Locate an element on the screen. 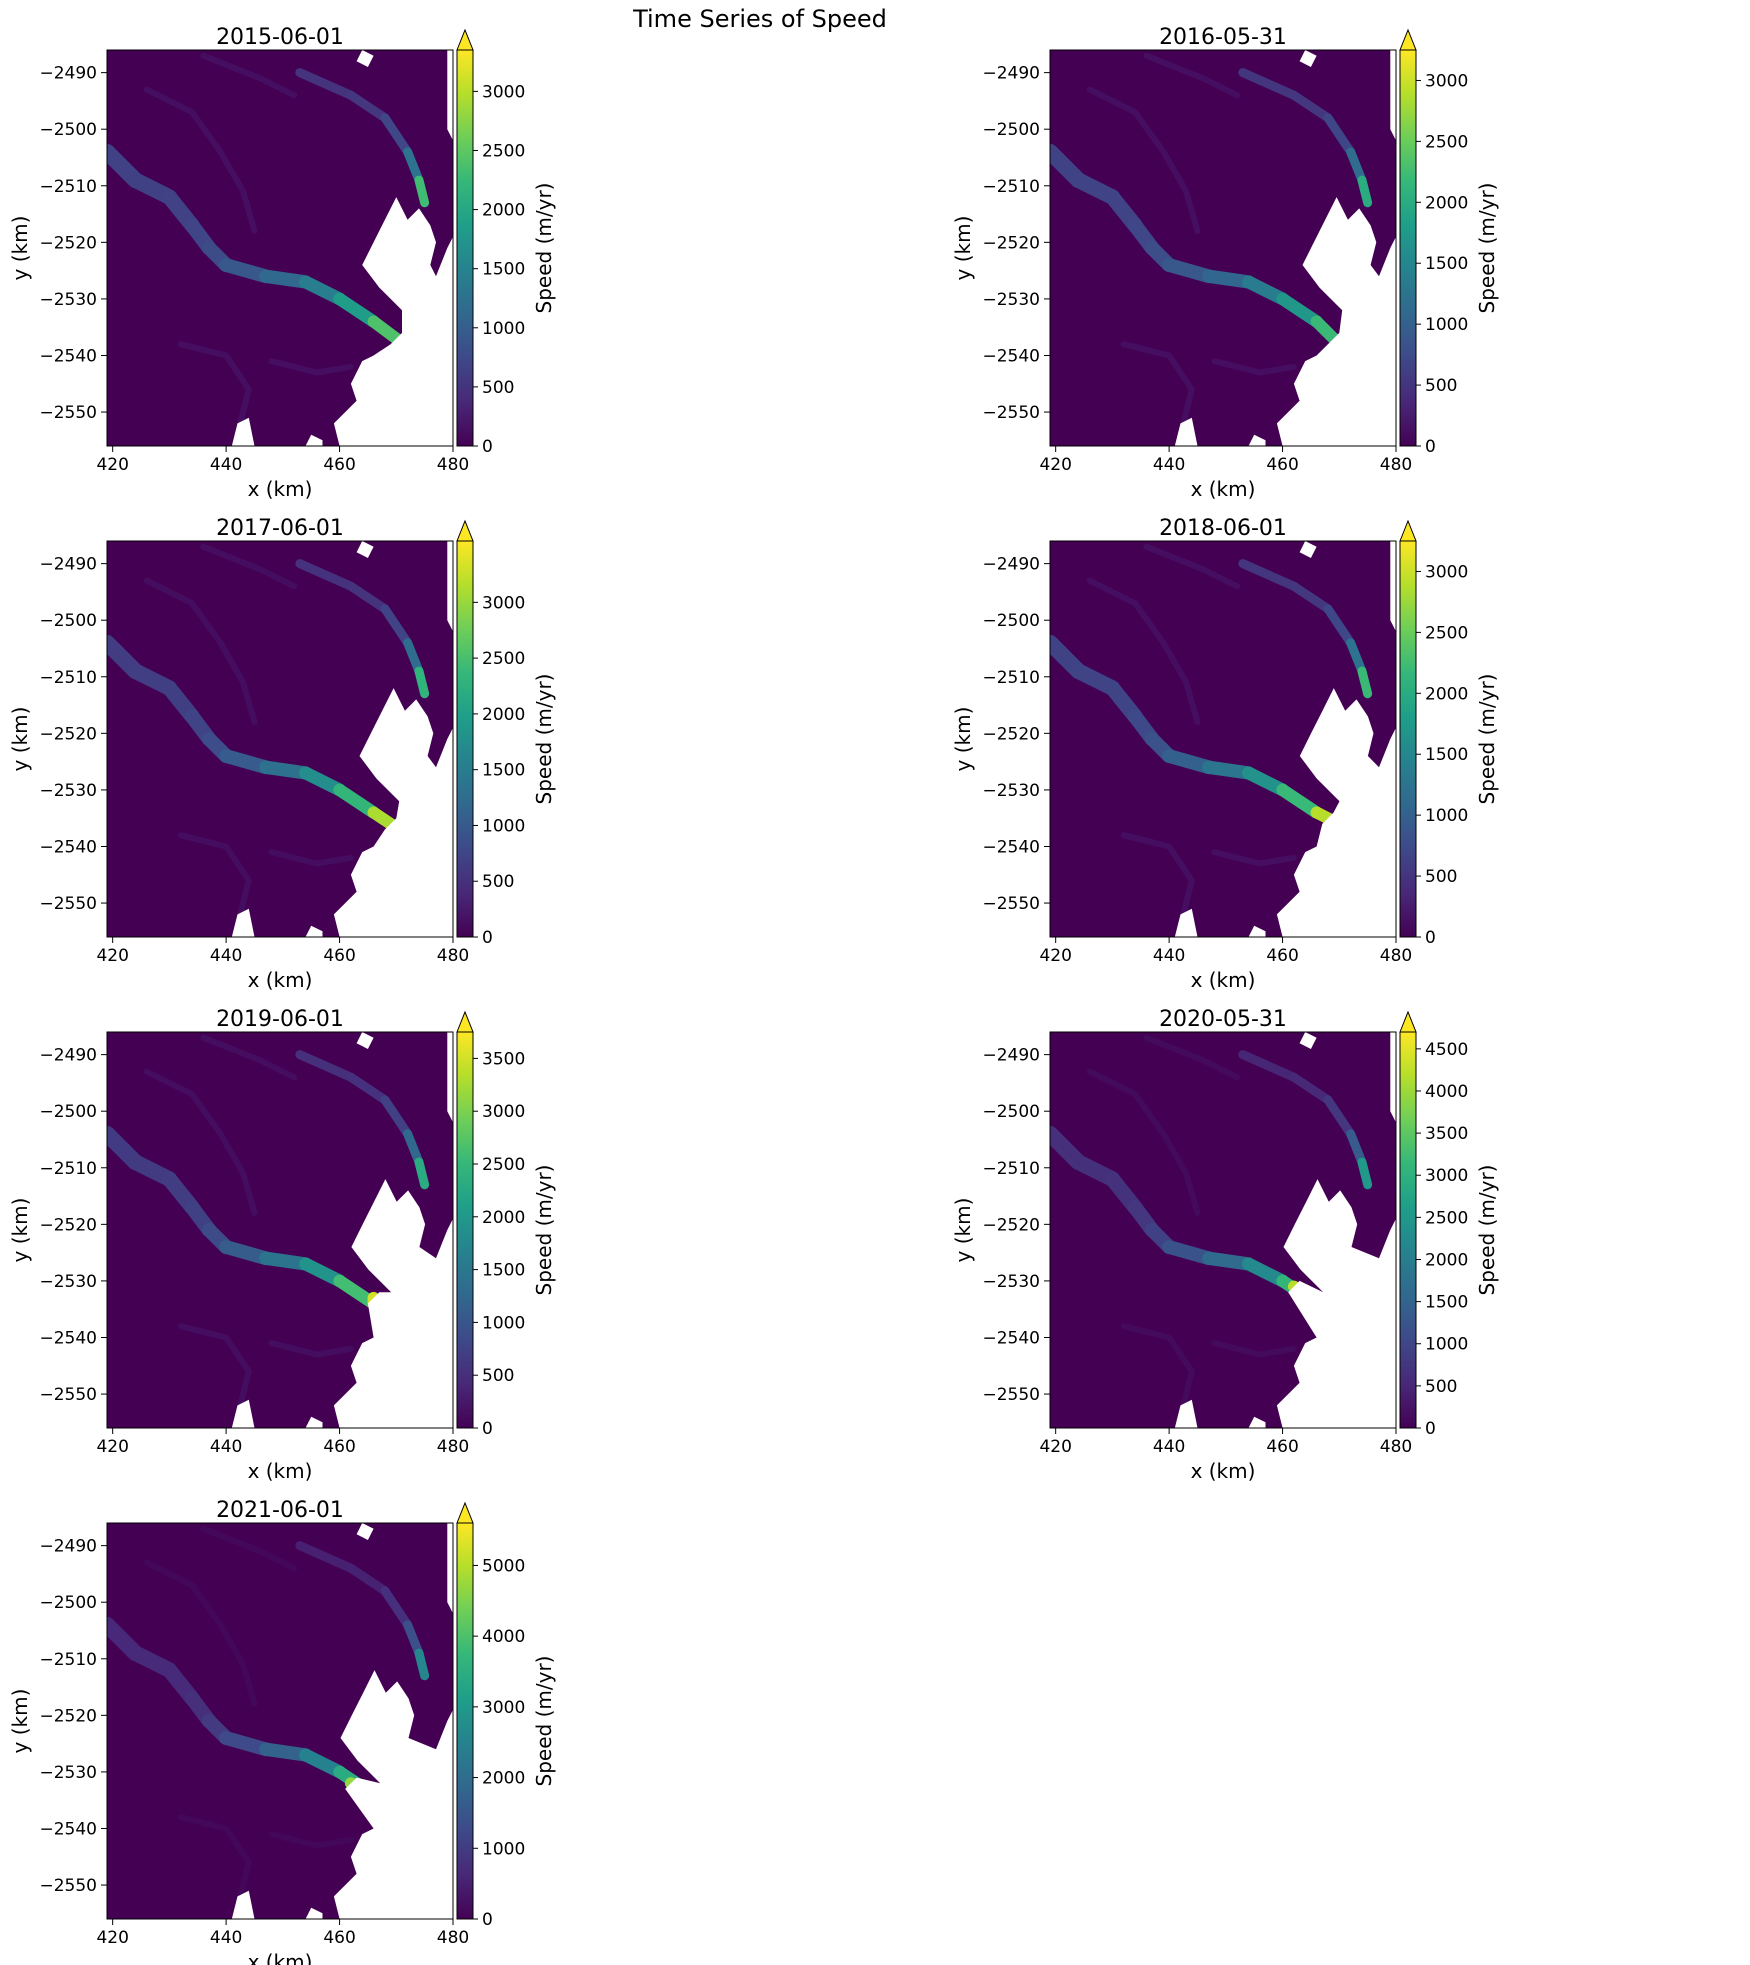 The height and width of the screenshot is (1965, 1750). panel-title: 2020-05-31 is located at coordinates (1223, 1019).